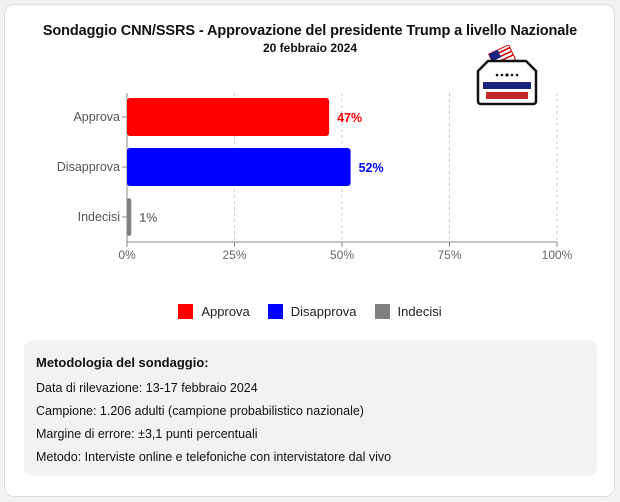 This screenshot has width=620, height=502. What do you see at coordinates (342, 255) in the screenshot?
I see `x-tick-label: 50%` at bounding box center [342, 255].